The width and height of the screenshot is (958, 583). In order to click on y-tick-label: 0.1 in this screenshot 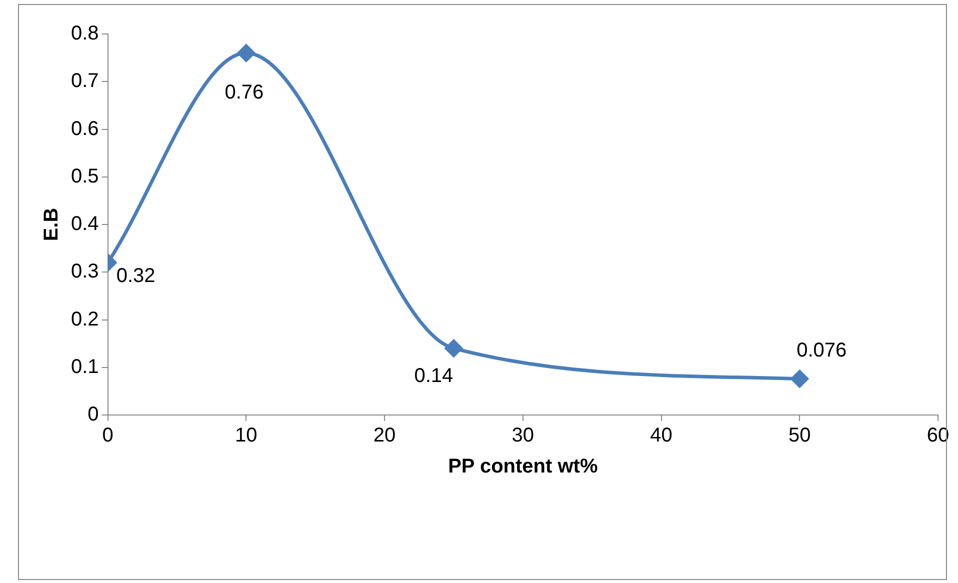, I will do `click(84, 367)`.